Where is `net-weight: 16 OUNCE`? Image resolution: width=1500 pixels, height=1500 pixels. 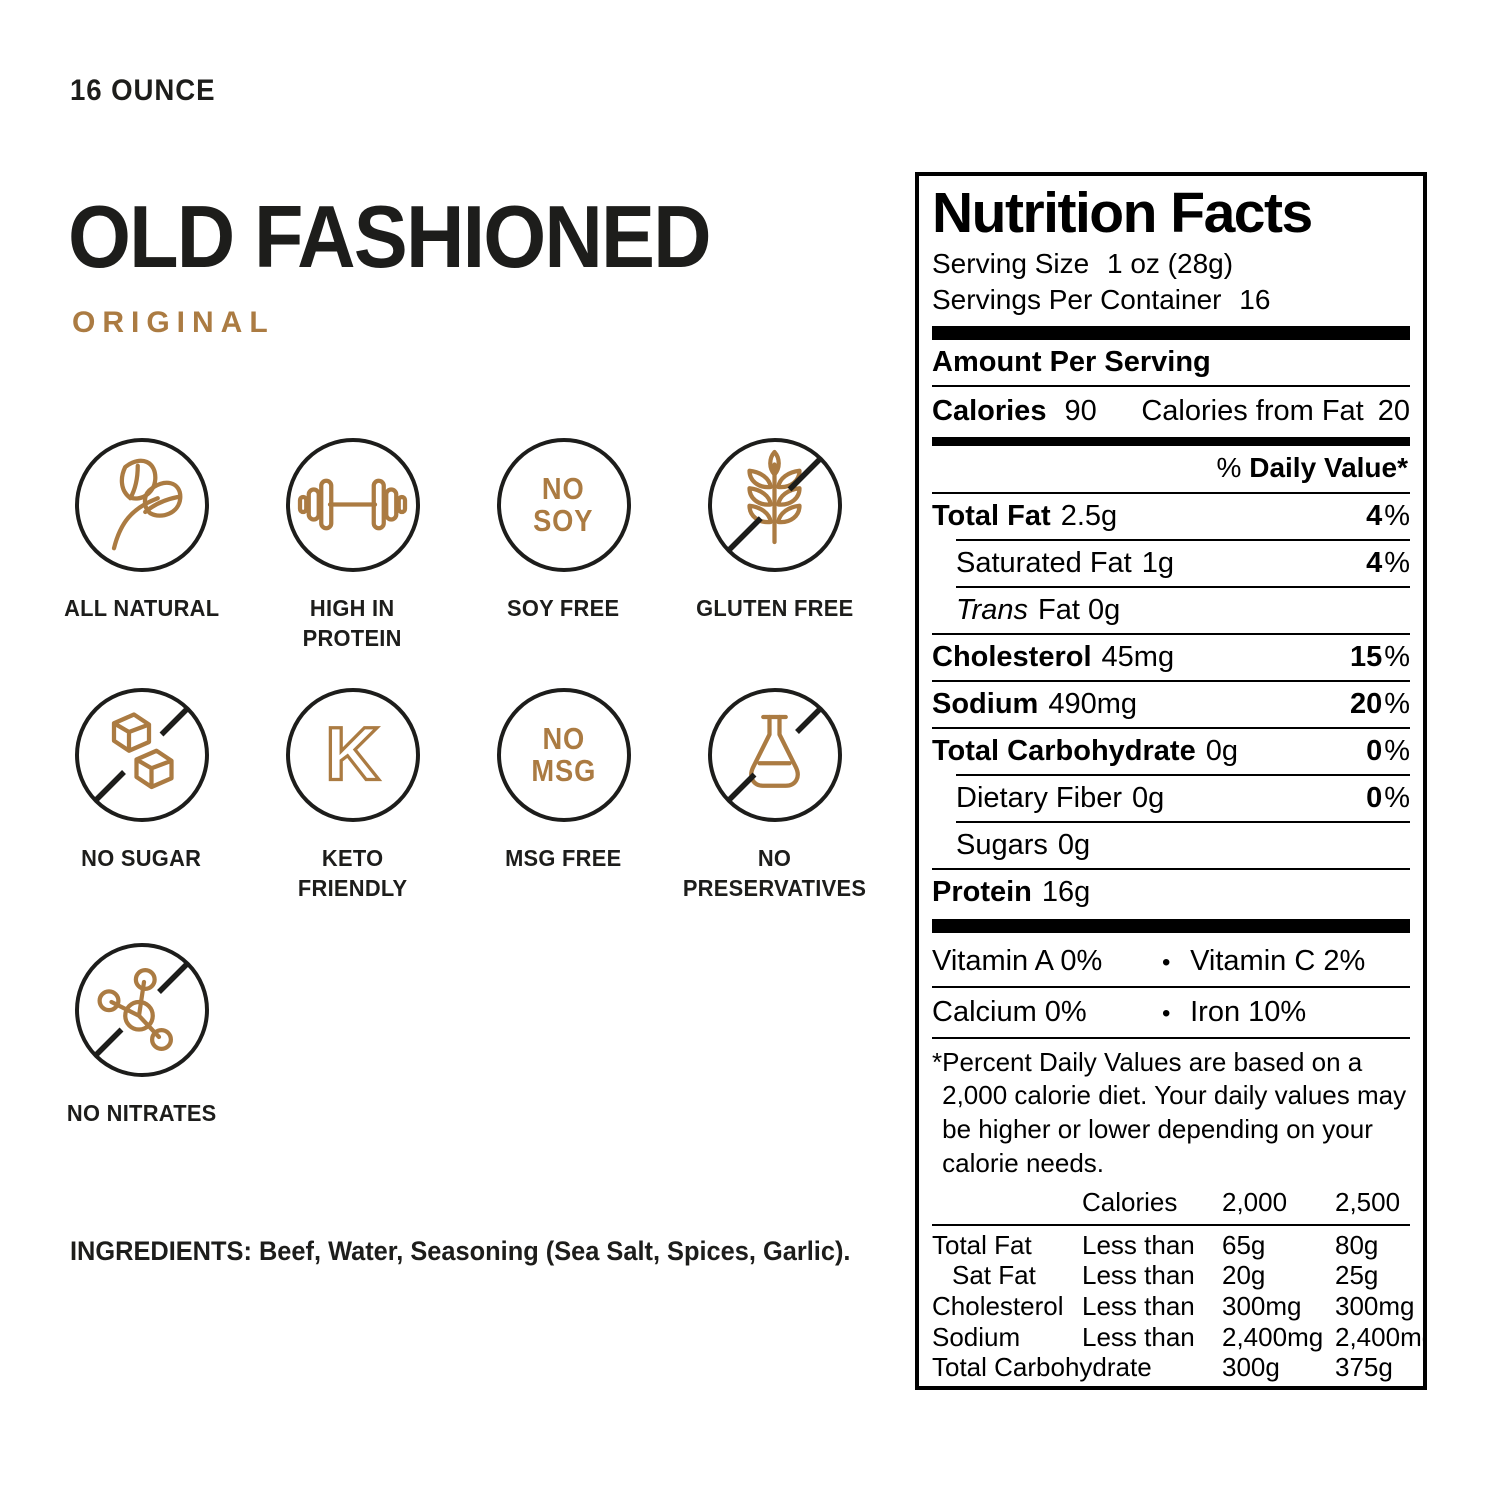 net-weight: 16 OUNCE is located at coordinates (143, 90).